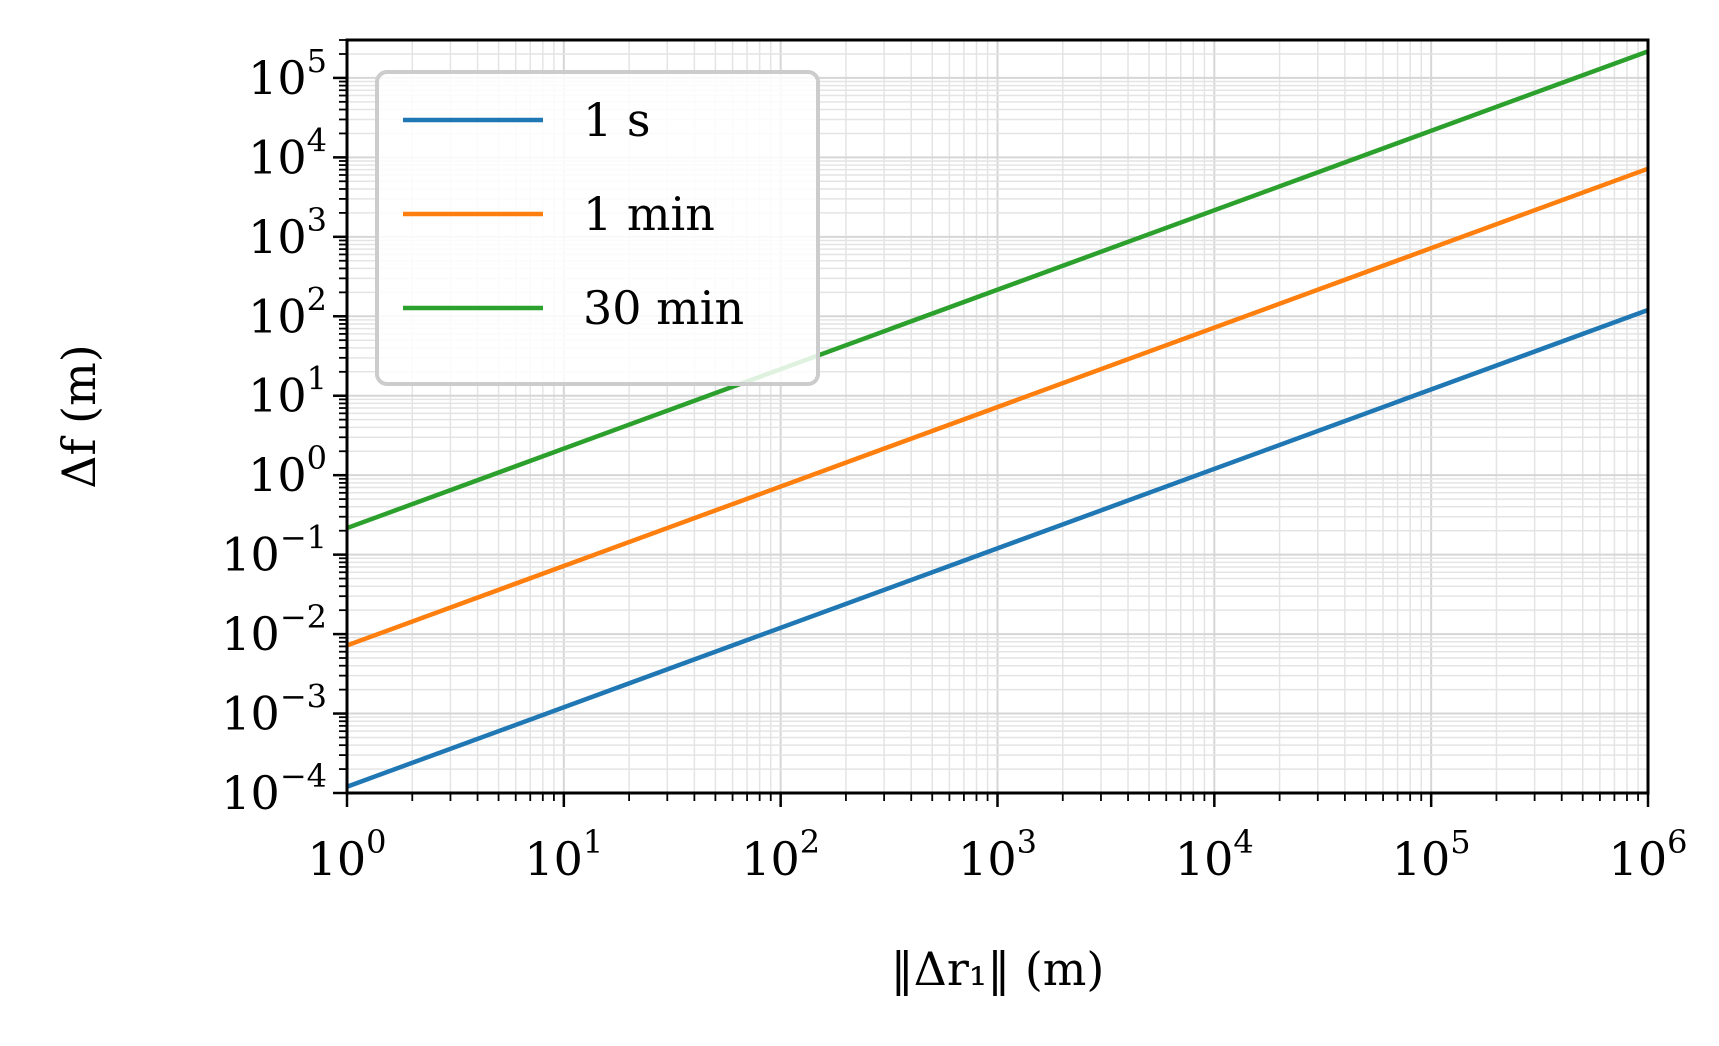  Describe the element at coordinates (287, 311) in the screenshot. I see `y-tick-label: 10²` at that location.